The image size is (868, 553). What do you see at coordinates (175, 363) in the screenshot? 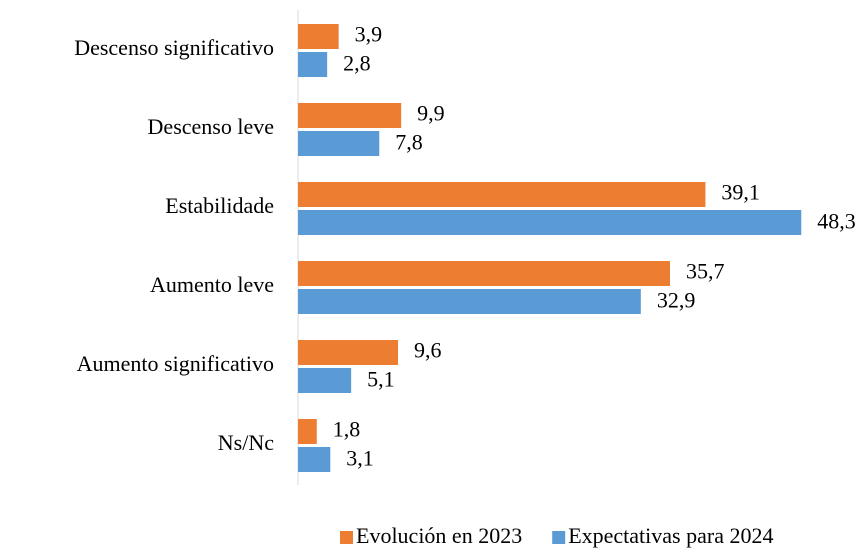
I see `y-tick-label: Aumento significativo` at bounding box center [175, 363].